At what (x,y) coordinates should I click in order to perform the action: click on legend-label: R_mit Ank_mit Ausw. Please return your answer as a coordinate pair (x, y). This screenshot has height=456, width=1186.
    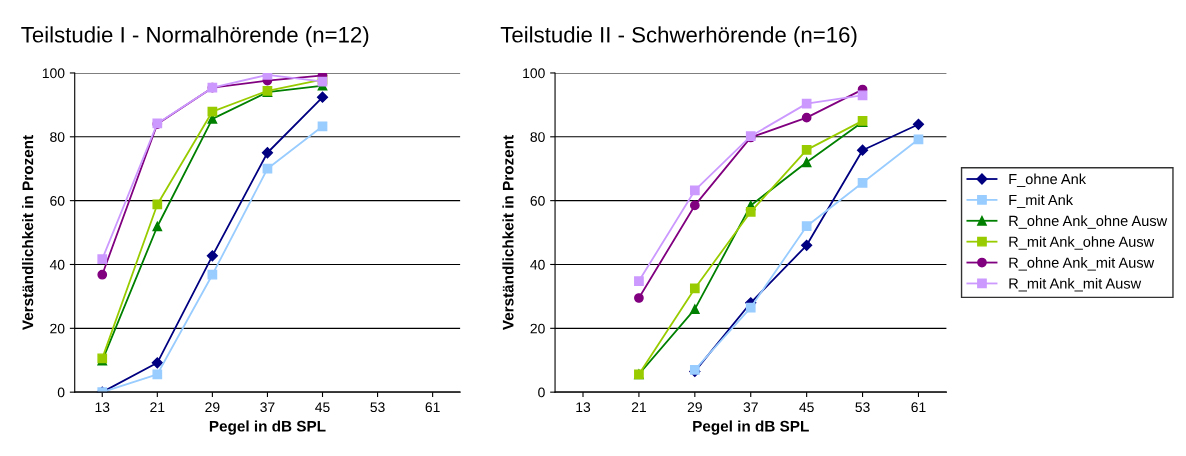
    Looking at the image, I should click on (1075, 284).